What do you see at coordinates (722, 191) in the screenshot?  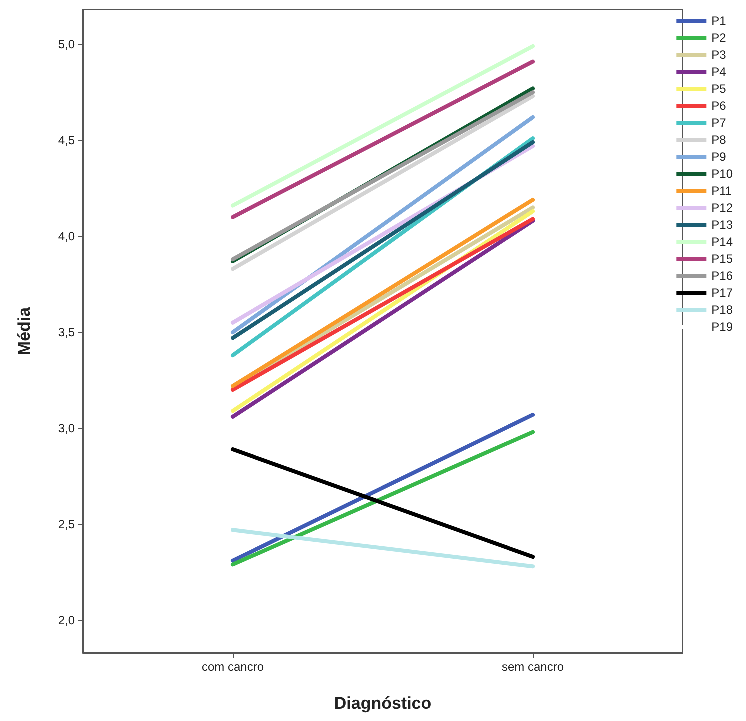 I see `legend-label: P11` at bounding box center [722, 191].